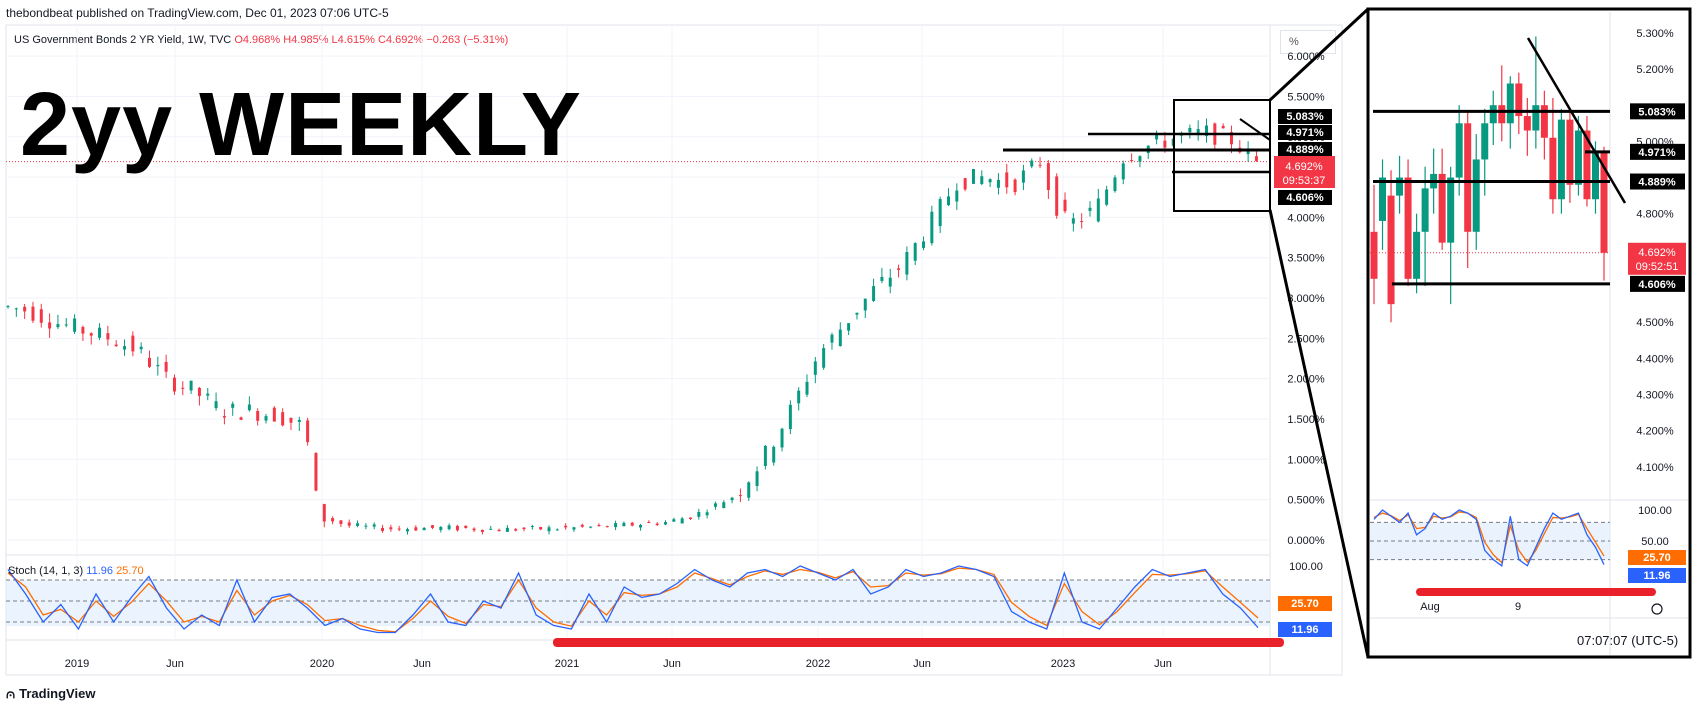  What do you see at coordinates (1163, 664) in the screenshot?
I see `time-tick-label: Jun` at bounding box center [1163, 664].